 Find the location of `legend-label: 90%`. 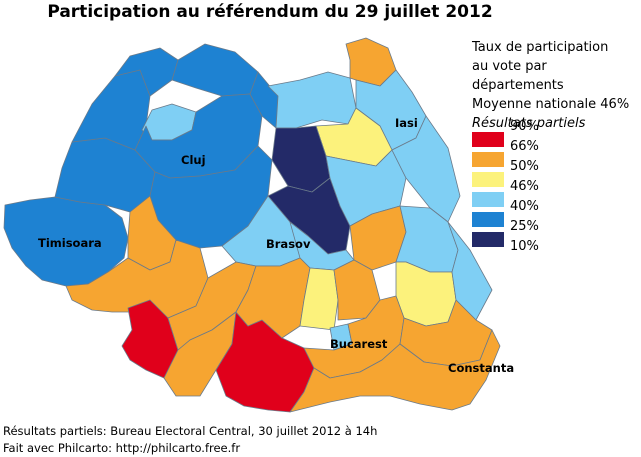

legend-label: 90% is located at coordinates (524, 126).